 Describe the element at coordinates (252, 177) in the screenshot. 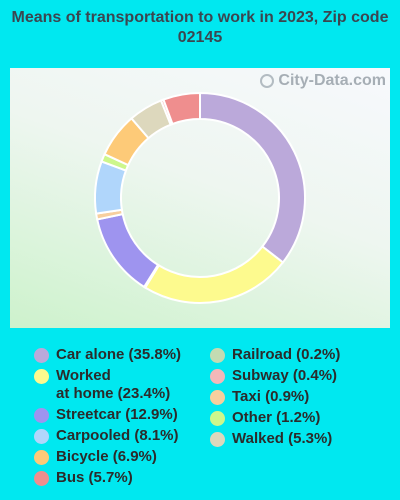

I see `slice-car-alone` at that location.